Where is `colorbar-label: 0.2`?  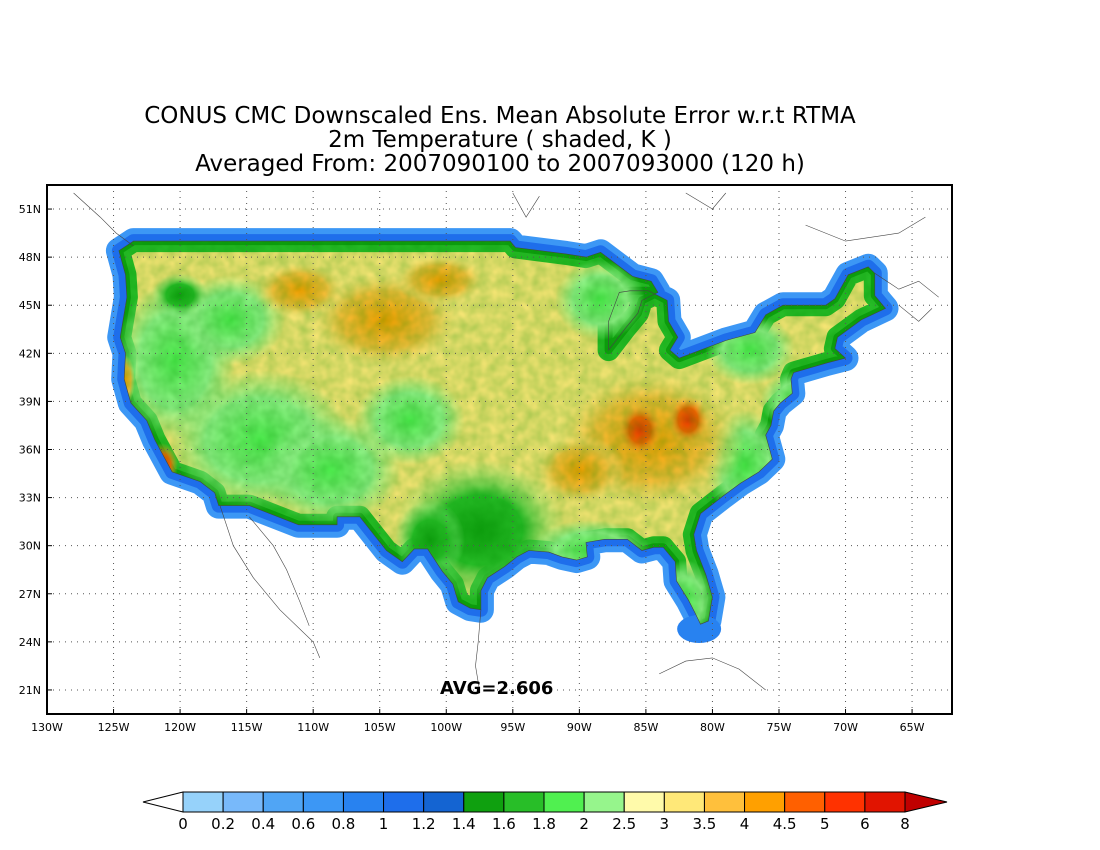
colorbar-label: 0.2 is located at coordinates (223, 824).